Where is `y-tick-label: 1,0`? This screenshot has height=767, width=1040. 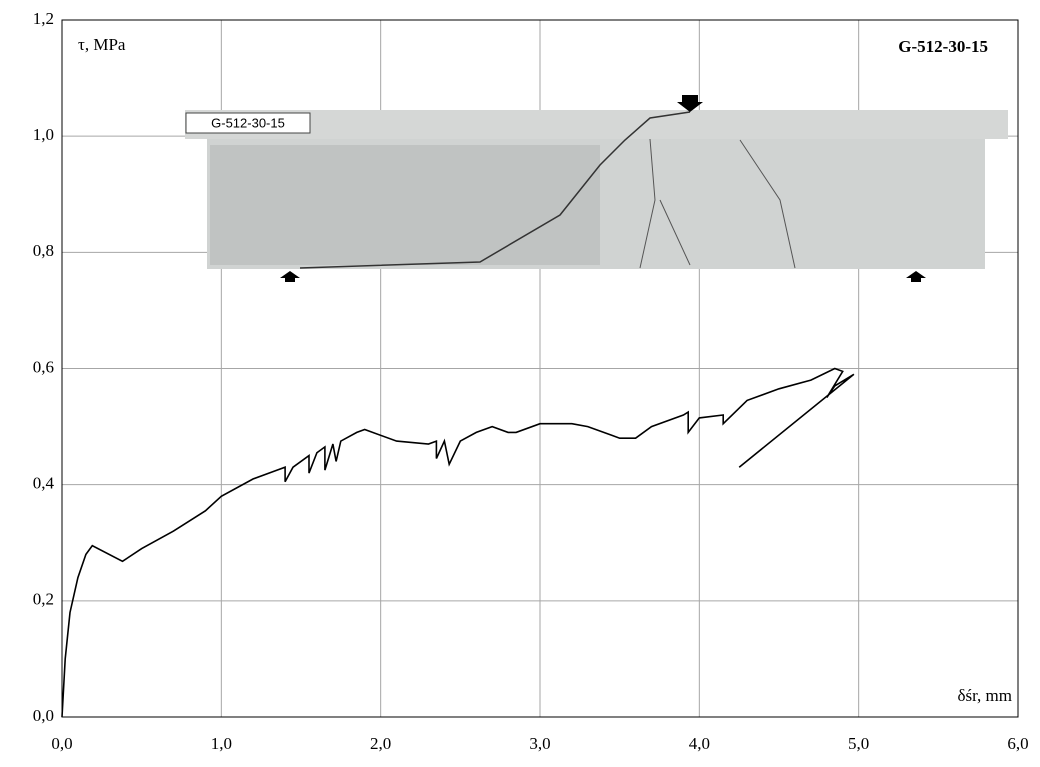 y-tick-label: 1,0 is located at coordinates (43, 134).